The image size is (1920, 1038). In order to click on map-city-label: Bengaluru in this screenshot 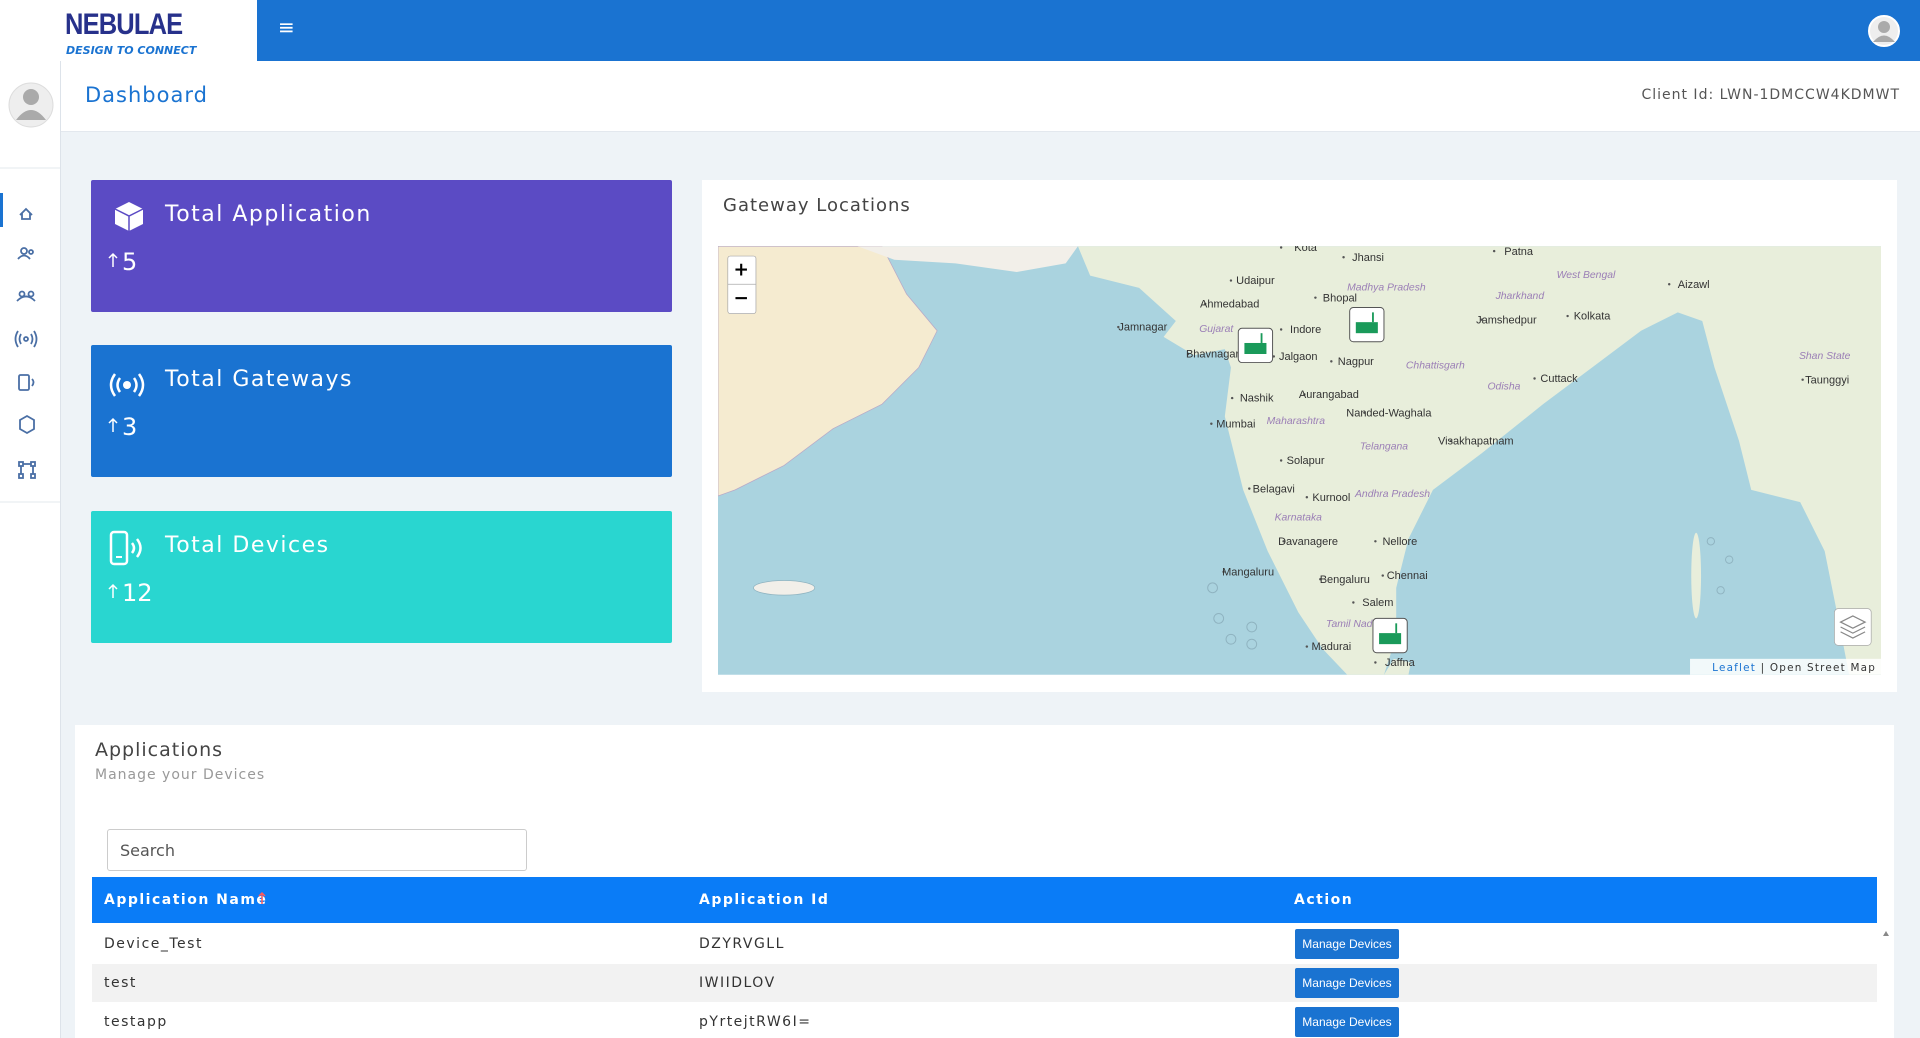, I will do `click(1345, 580)`.